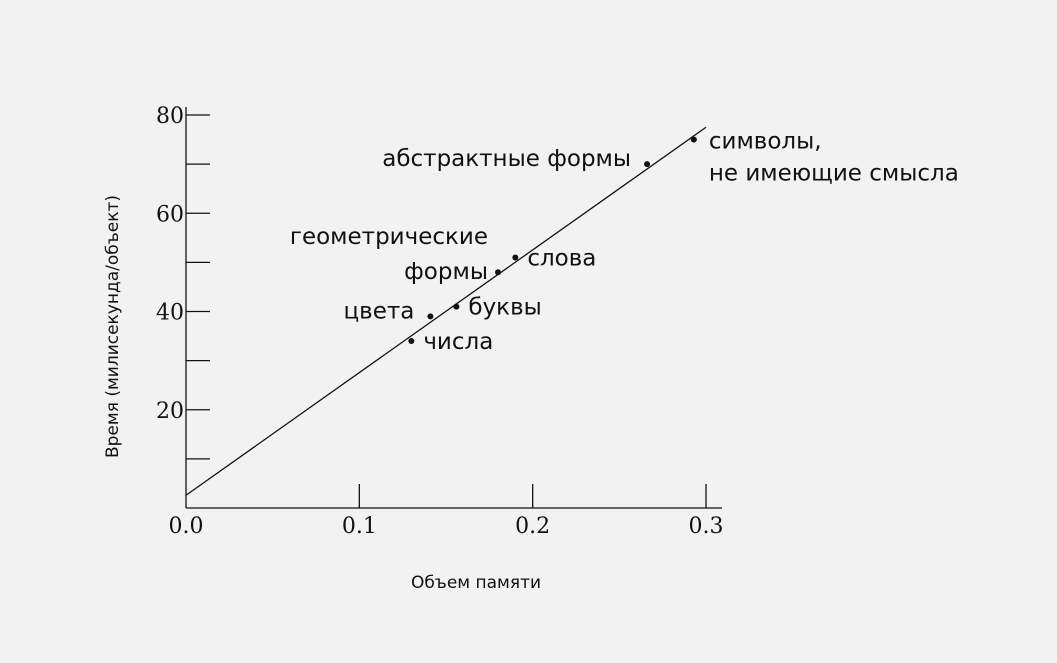 This screenshot has width=1057, height=663. I want to click on point-label-line: не имеющие смысла, so click(834, 174).